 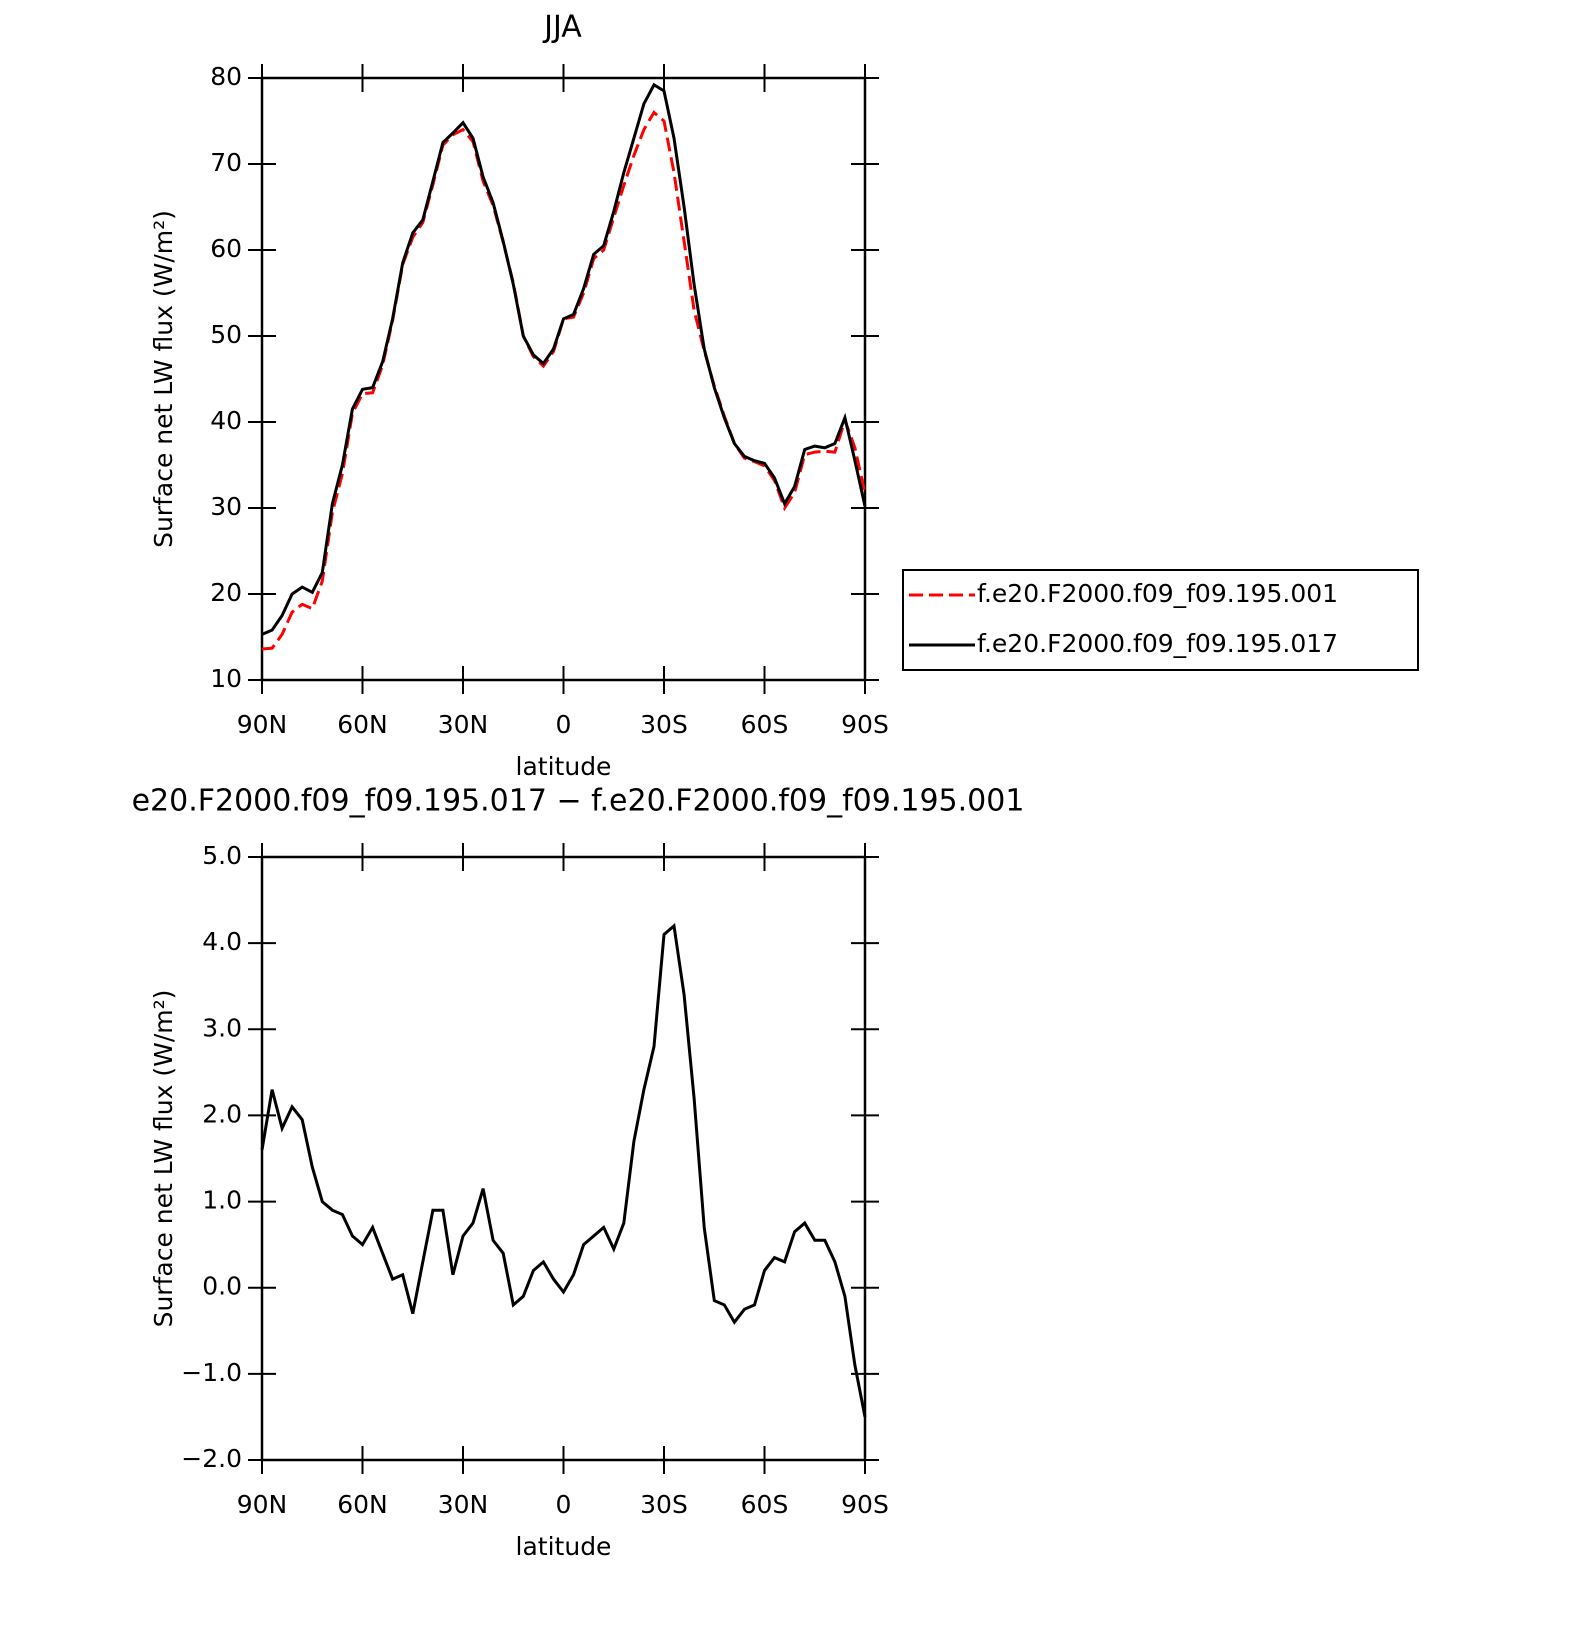 I want to click on legend-label: f.e20.F2000.f09_f09.195.001, so click(x=1157, y=593).